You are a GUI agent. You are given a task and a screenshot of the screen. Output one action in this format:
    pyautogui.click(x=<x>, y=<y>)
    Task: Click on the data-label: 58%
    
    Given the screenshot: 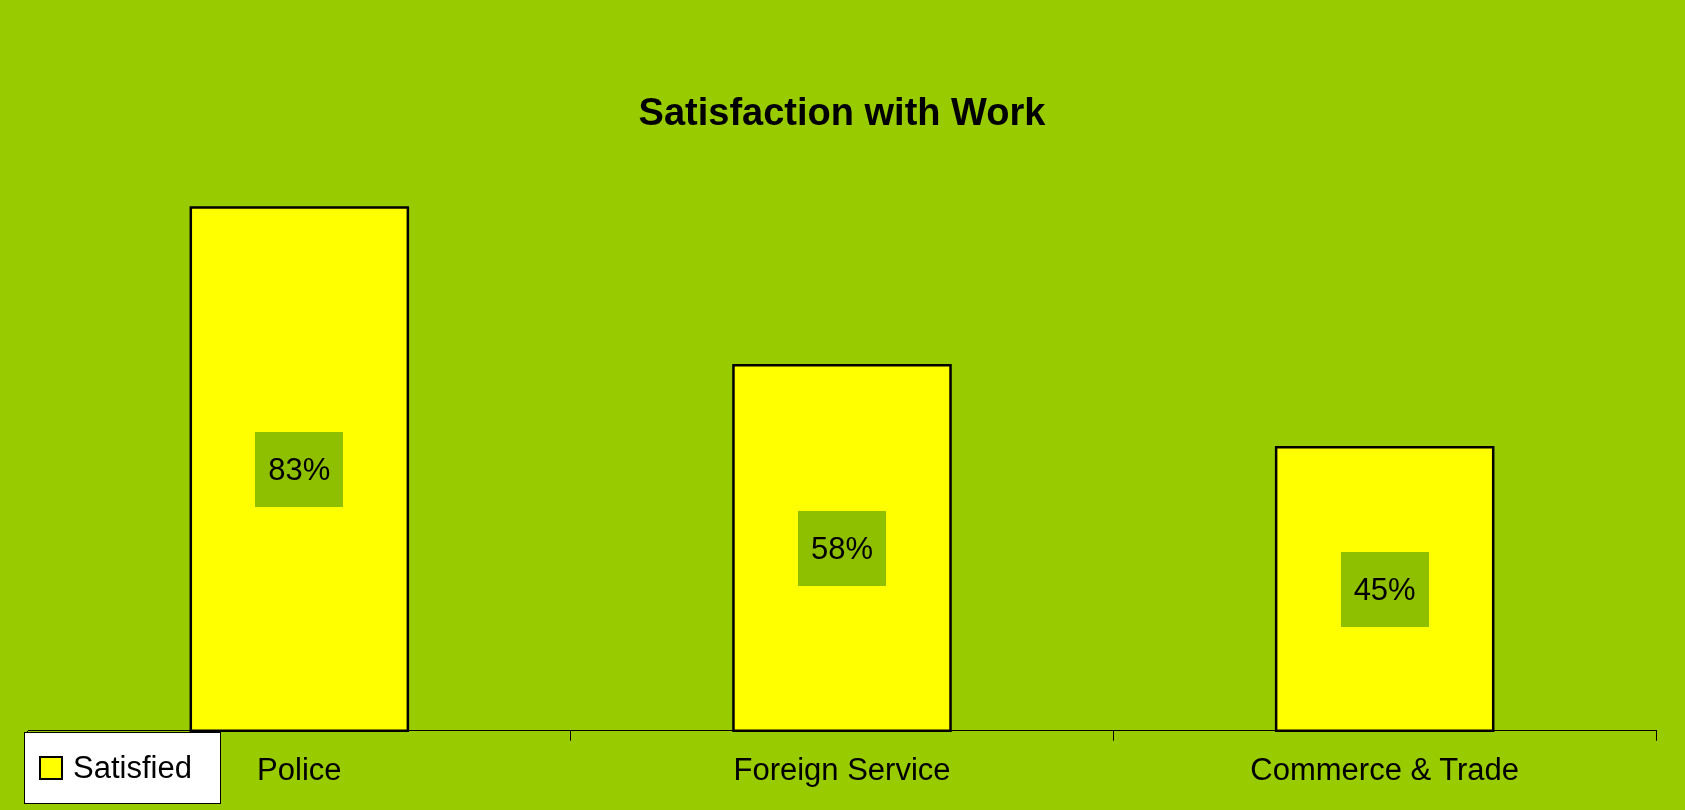 What is the action you would take?
    pyautogui.click(x=842, y=548)
    